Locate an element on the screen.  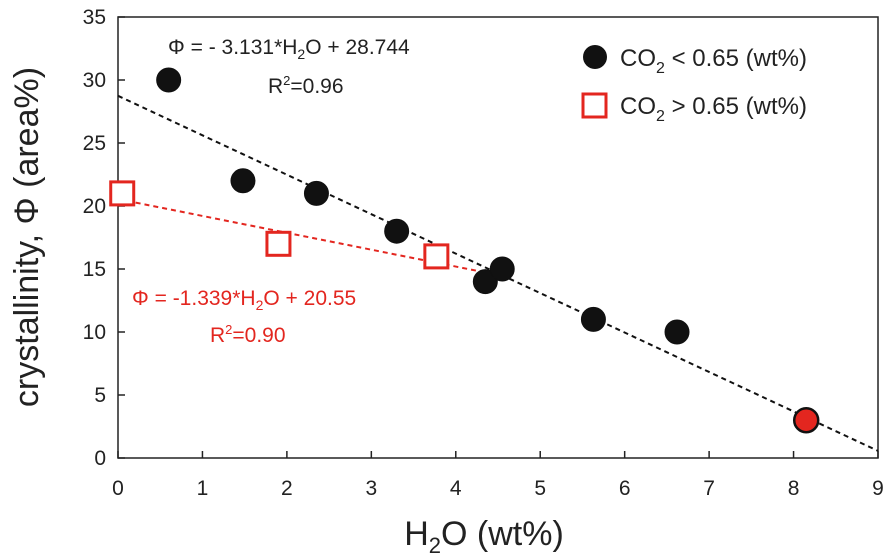
fit-r2-black: R2=0.96 is located at coordinates (306, 85).